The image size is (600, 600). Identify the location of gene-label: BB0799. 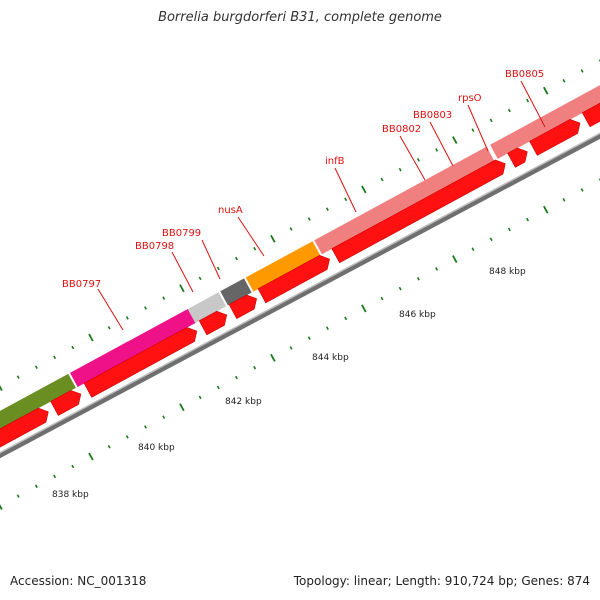
(181, 233).